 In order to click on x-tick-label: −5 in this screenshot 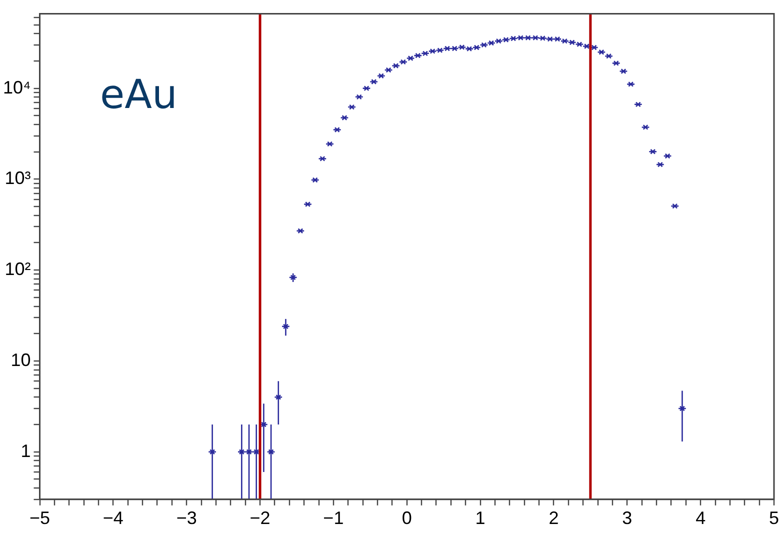, I will do `click(39, 518)`.